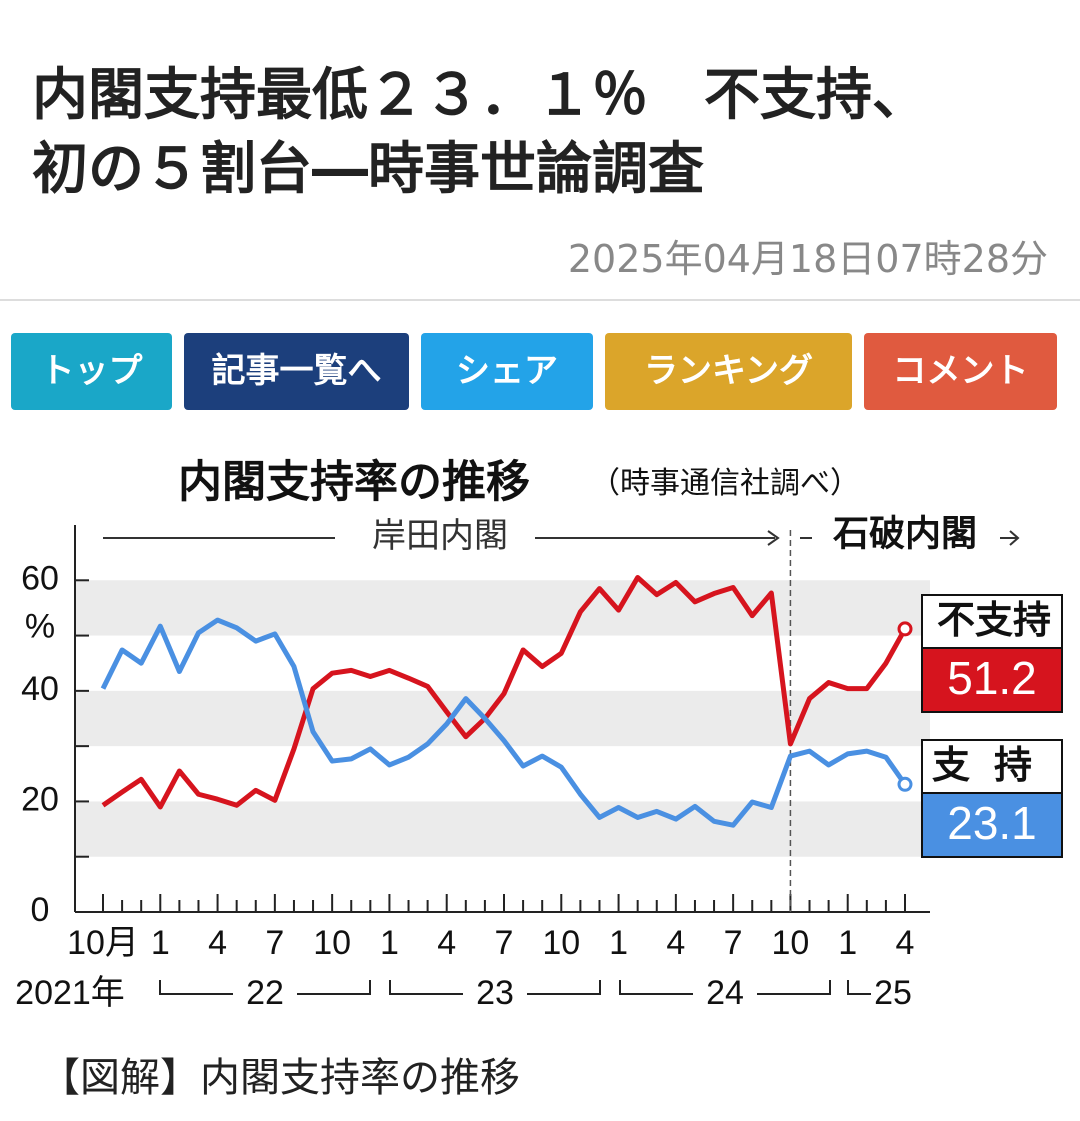 This screenshot has width=1080, height=1121. I want to click on legend-label: 支持, so click(994, 766).